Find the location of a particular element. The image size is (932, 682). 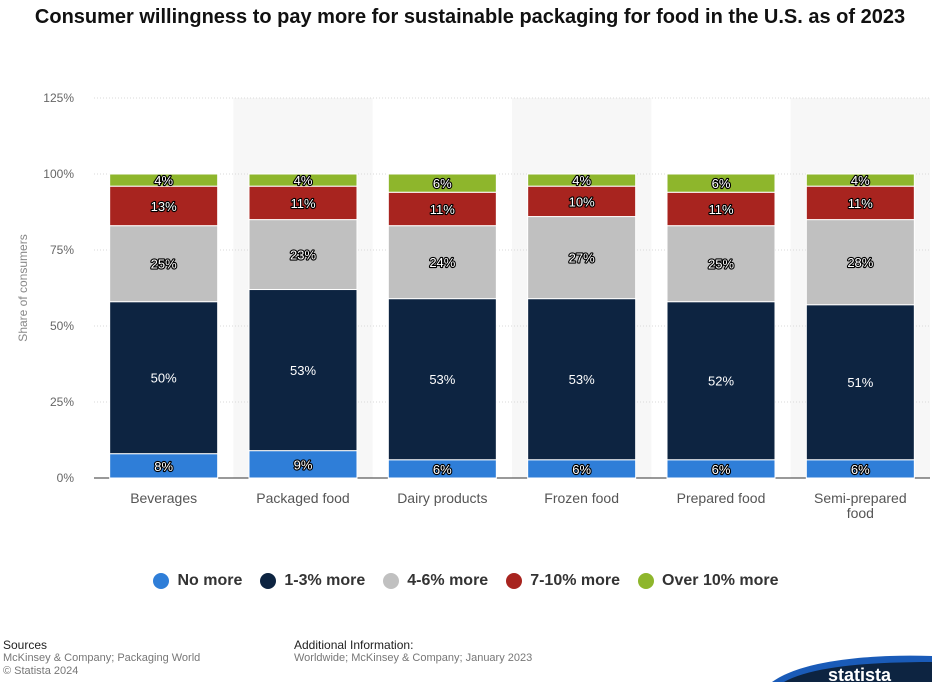

legend-item: 4-6% more is located at coordinates (435, 581).